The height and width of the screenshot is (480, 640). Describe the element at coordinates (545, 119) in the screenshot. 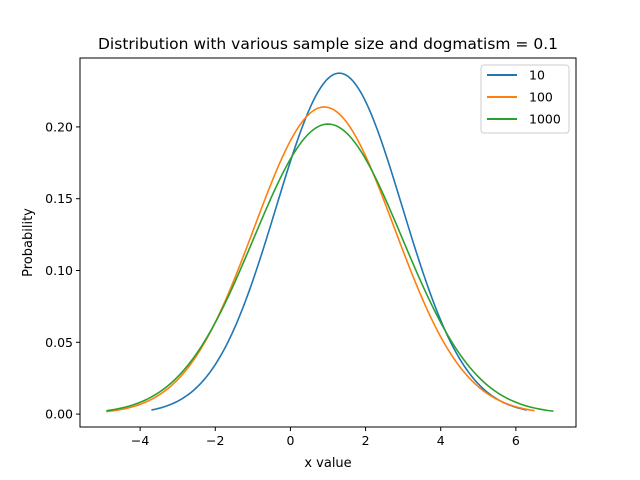

I see `legend-label: 1000` at that location.